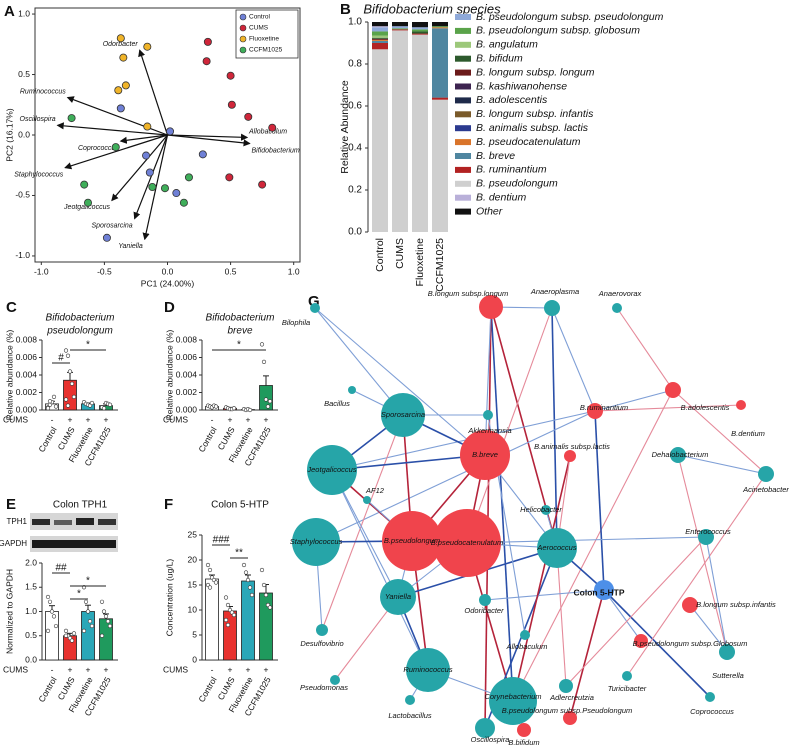  Describe the element at coordinates (27, 409) in the screenshot. I see `y-tick-label: 0.000` at that location.